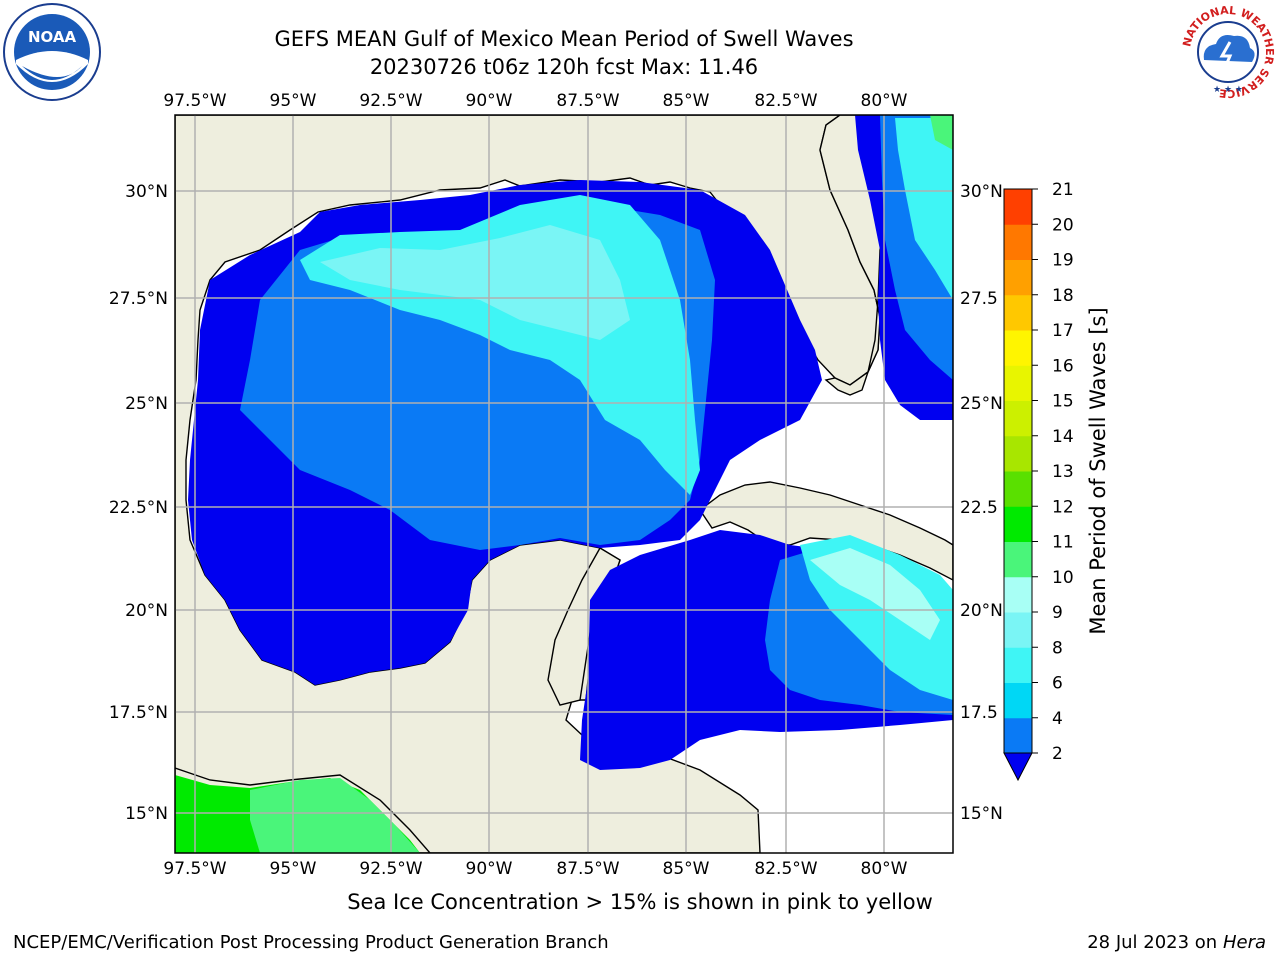 The width and height of the screenshot is (1280, 960). What do you see at coordinates (1057, 754) in the screenshot?
I see `colorbar-tick-label: 2` at bounding box center [1057, 754].